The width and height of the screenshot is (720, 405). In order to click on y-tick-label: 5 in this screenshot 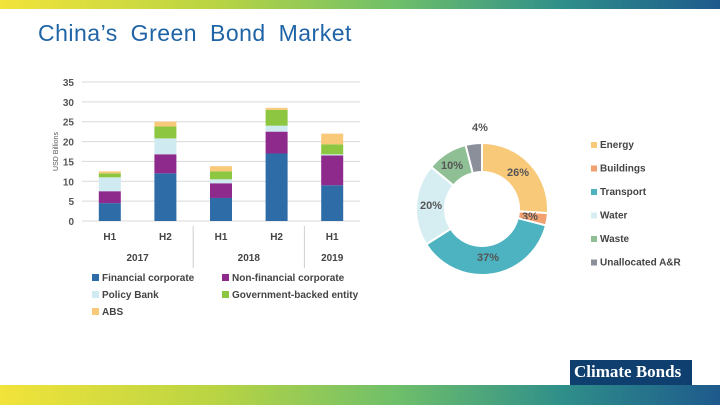, I will do `click(71, 202)`.